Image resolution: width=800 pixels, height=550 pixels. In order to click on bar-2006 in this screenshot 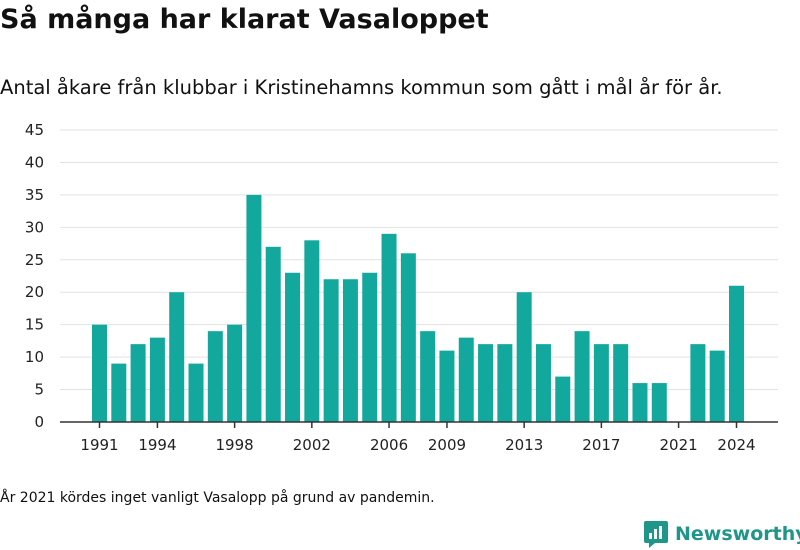, I will do `click(389, 327)`.